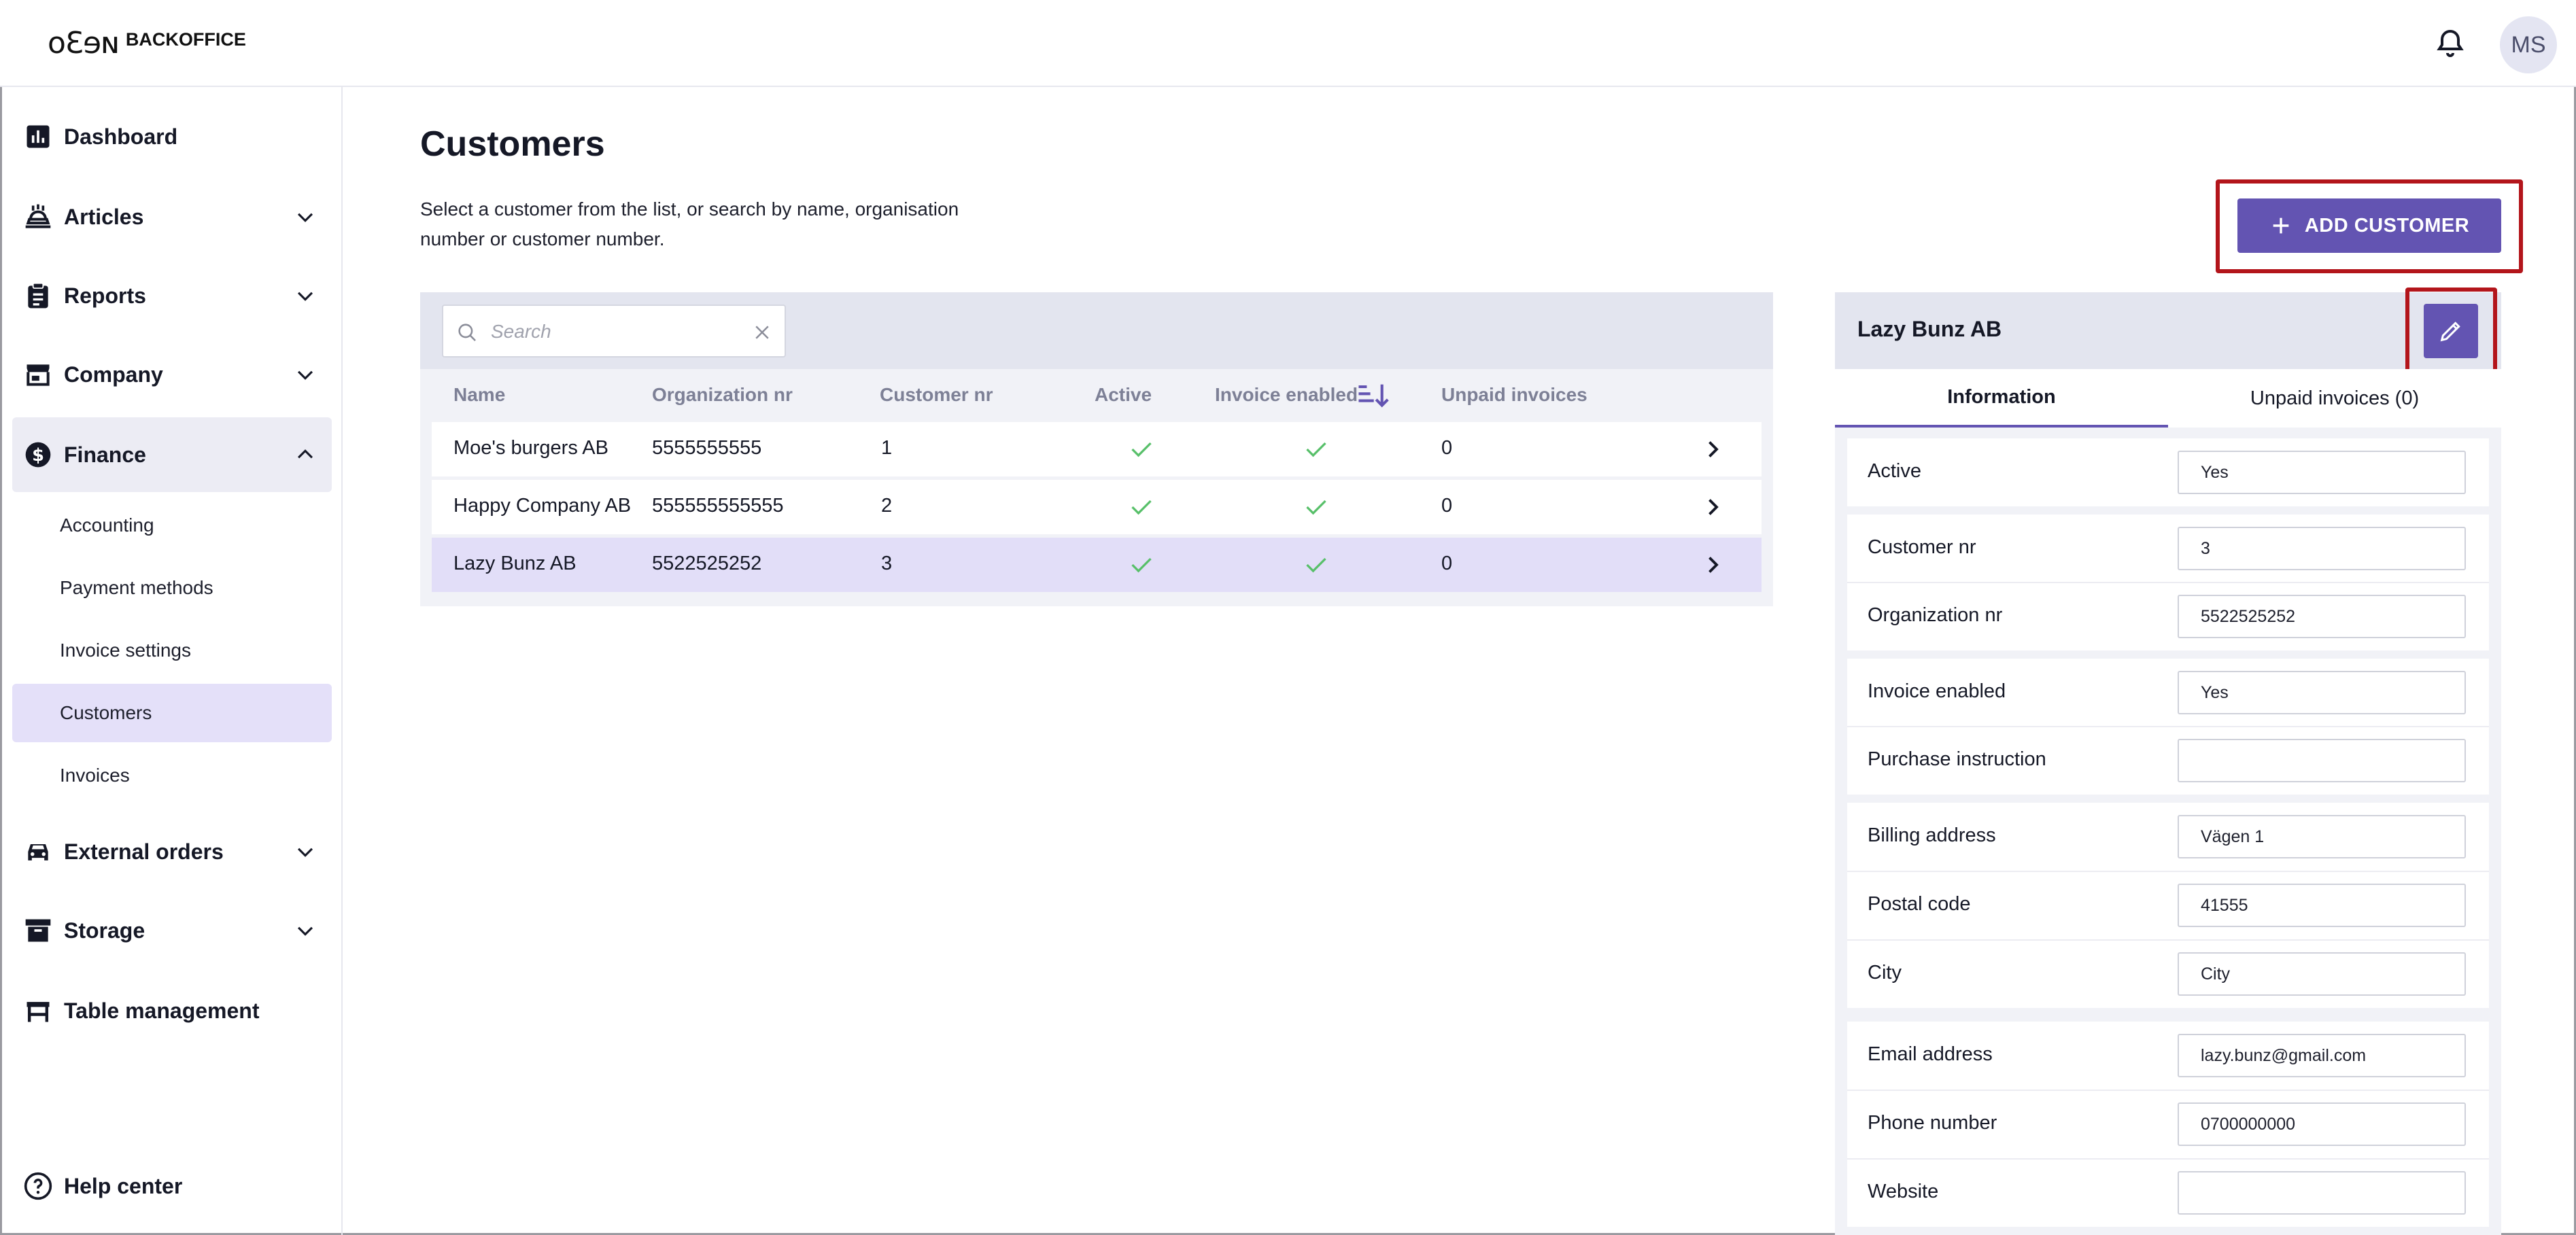  What do you see at coordinates (1885, 973) in the screenshot?
I see `field-label: City` at bounding box center [1885, 973].